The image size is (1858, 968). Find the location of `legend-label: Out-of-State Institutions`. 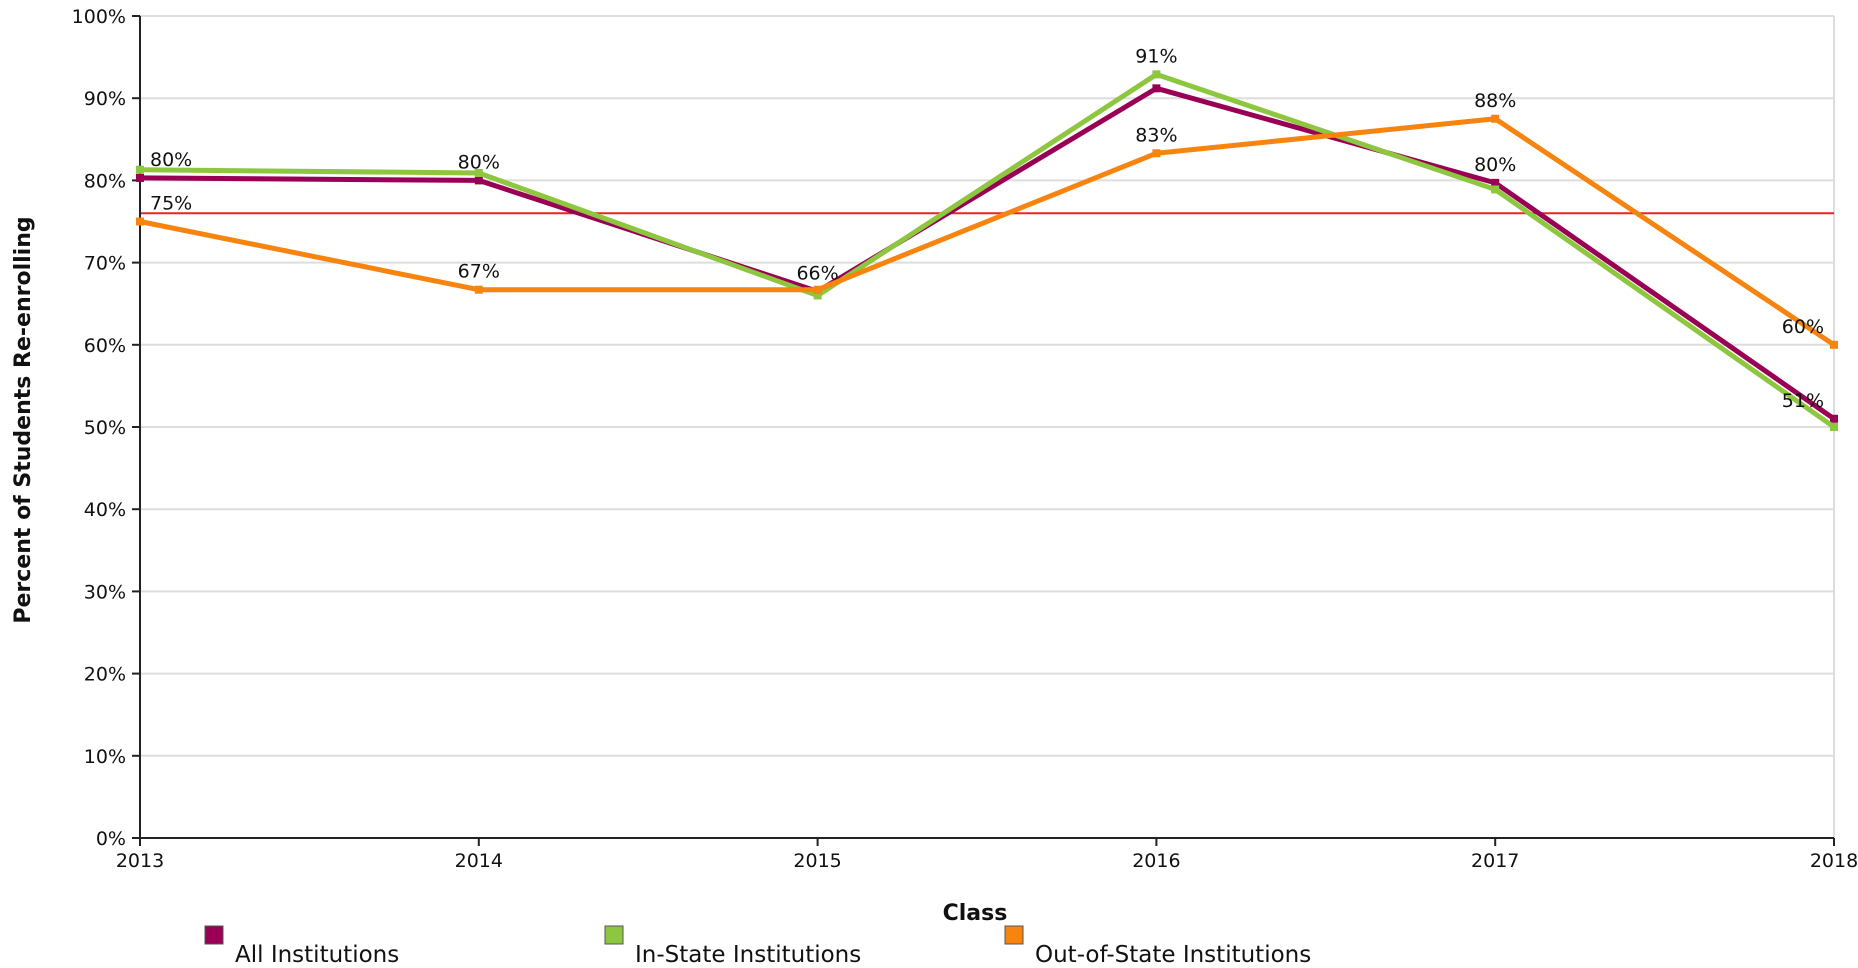

legend-label: Out-of-State Institutions is located at coordinates (1173, 953).